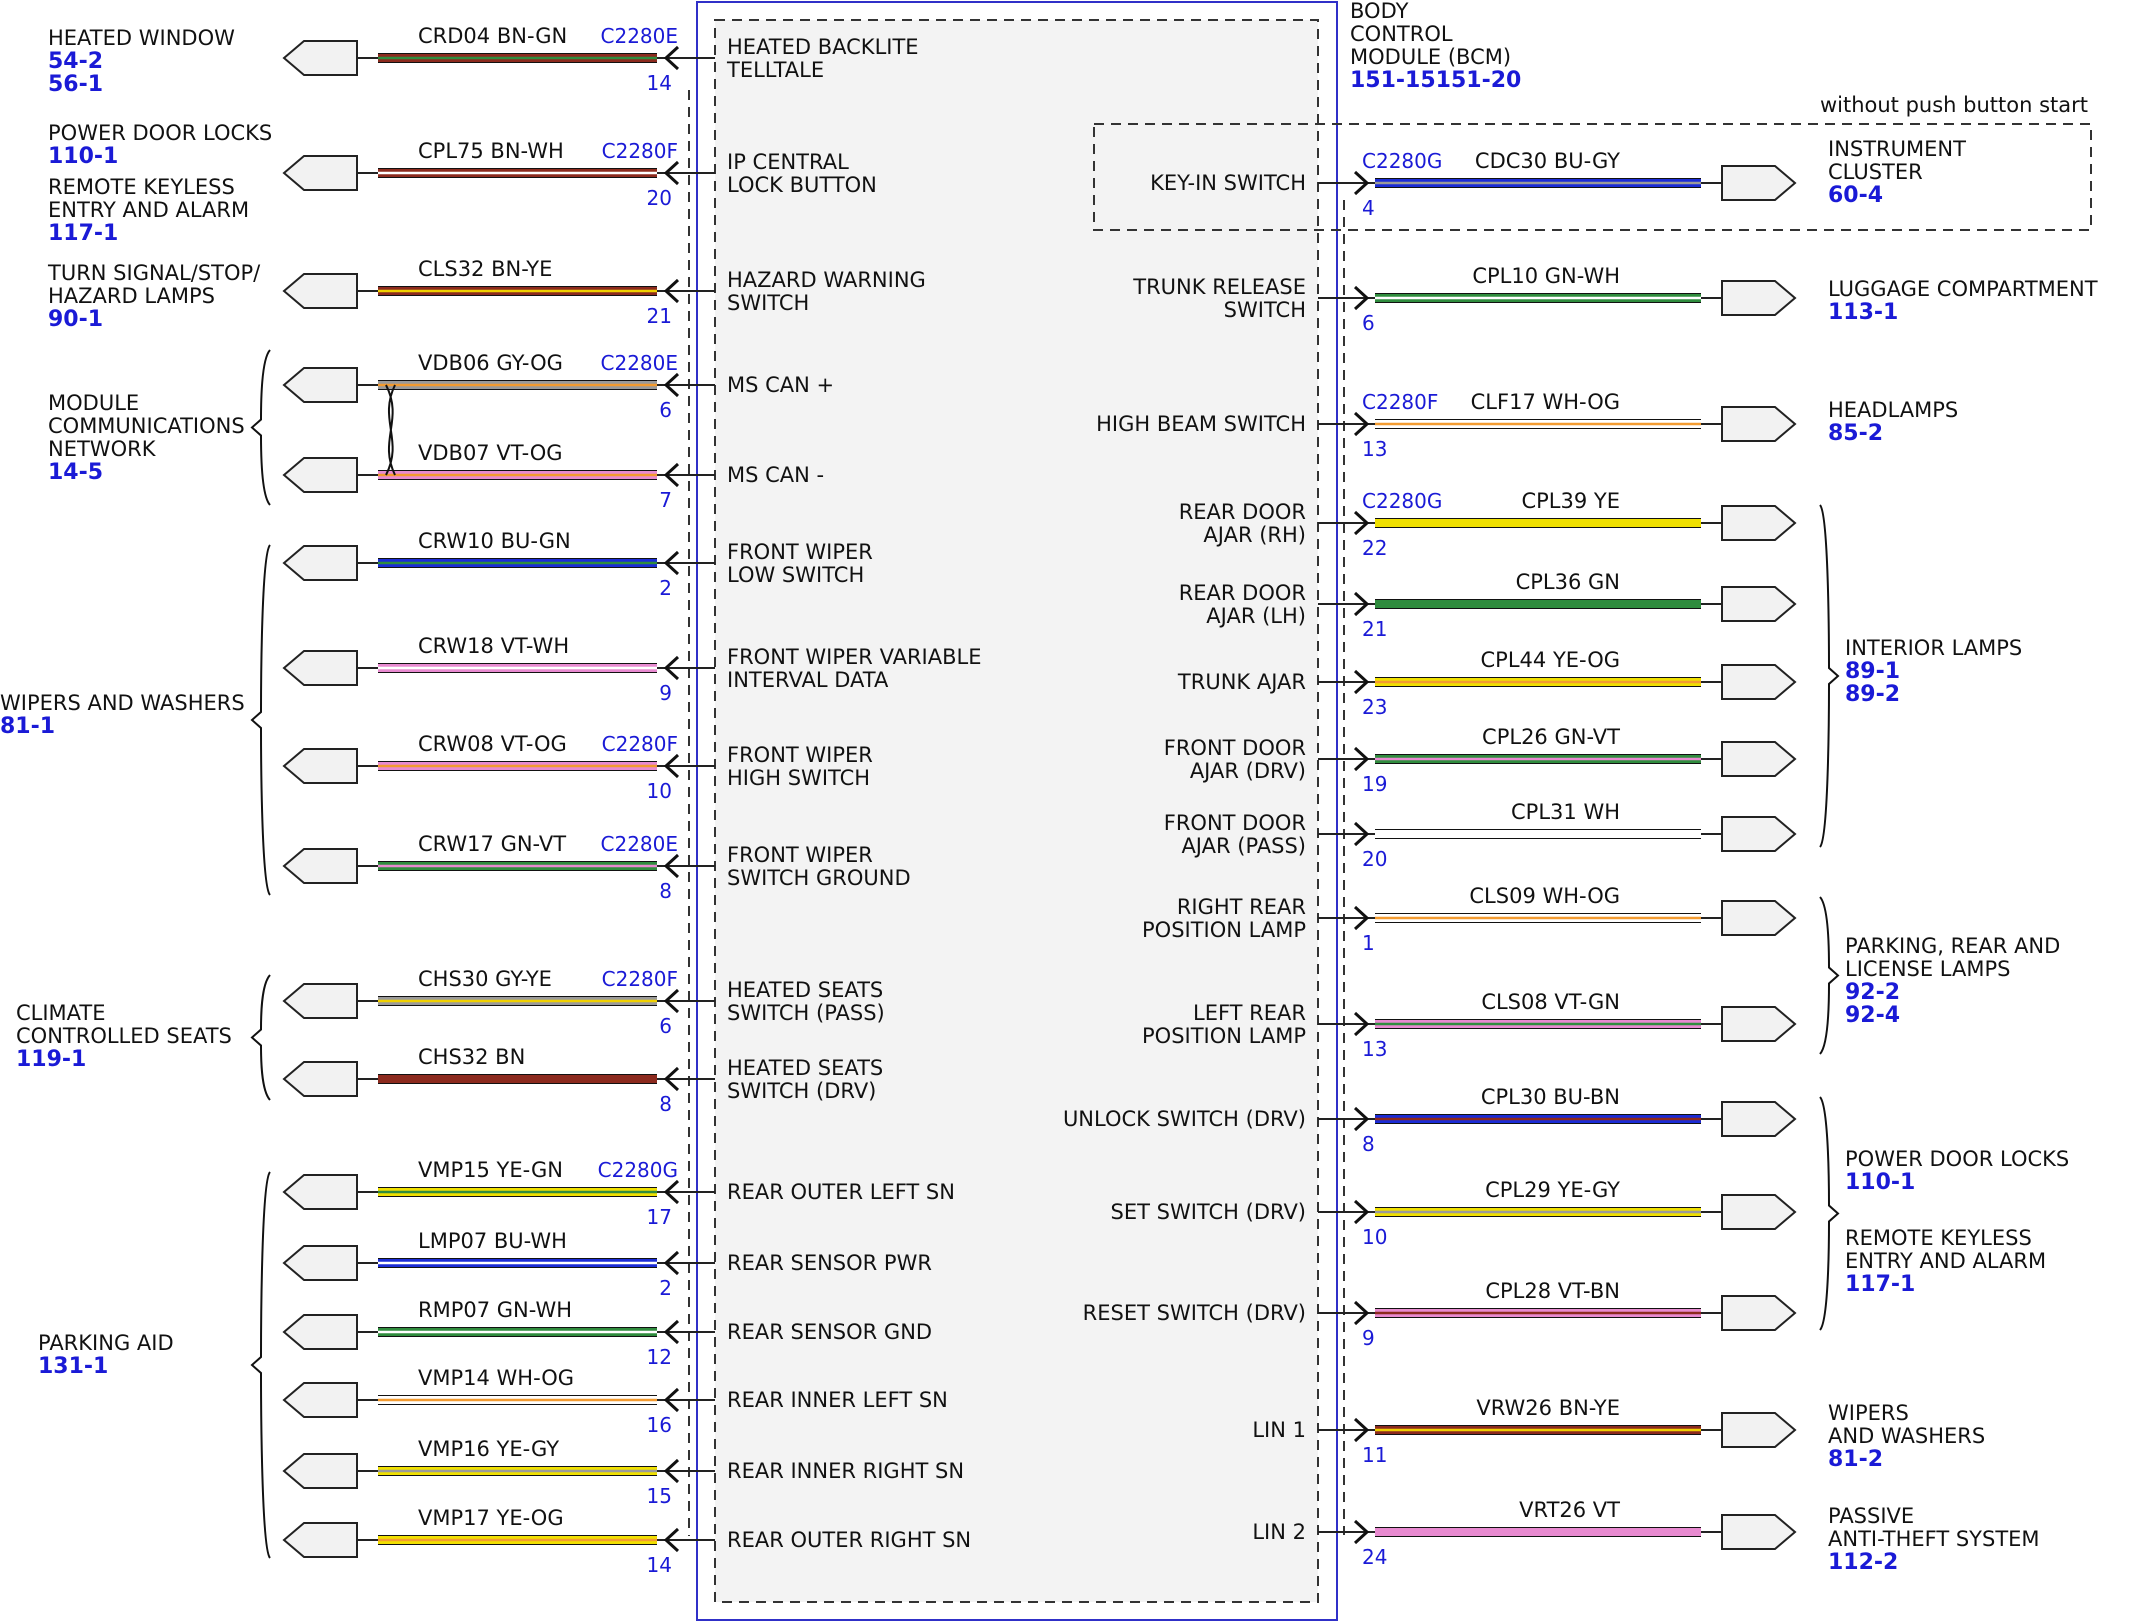 This screenshot has height=1622, width=2130. What do you see at coordinates (1241, 682) in the screenshot?
I see `right-signal-label: TRUNK AJAR` at bounding box center [1241, 682].